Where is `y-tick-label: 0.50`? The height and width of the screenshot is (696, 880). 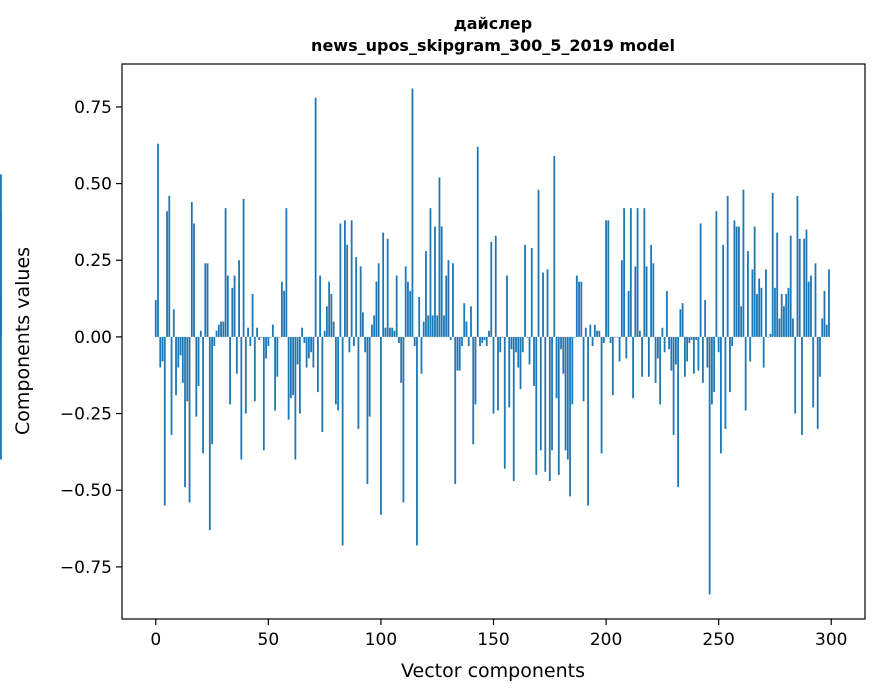 y-tick-label: 0.50 is located at coordinates (93, 185).